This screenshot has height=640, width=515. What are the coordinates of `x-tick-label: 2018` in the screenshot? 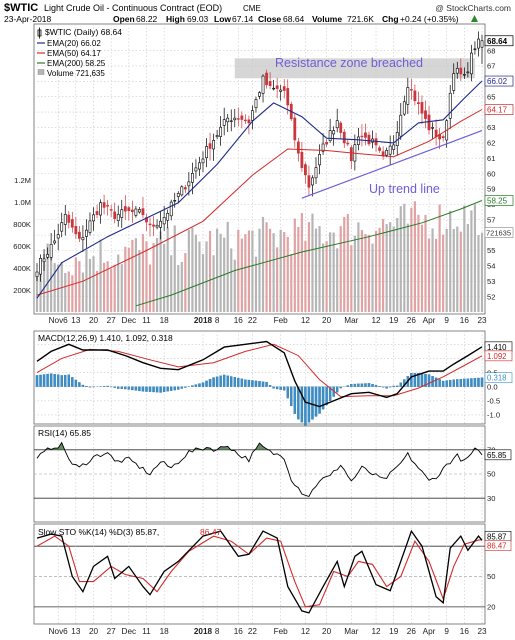 It's located at (203, 320).